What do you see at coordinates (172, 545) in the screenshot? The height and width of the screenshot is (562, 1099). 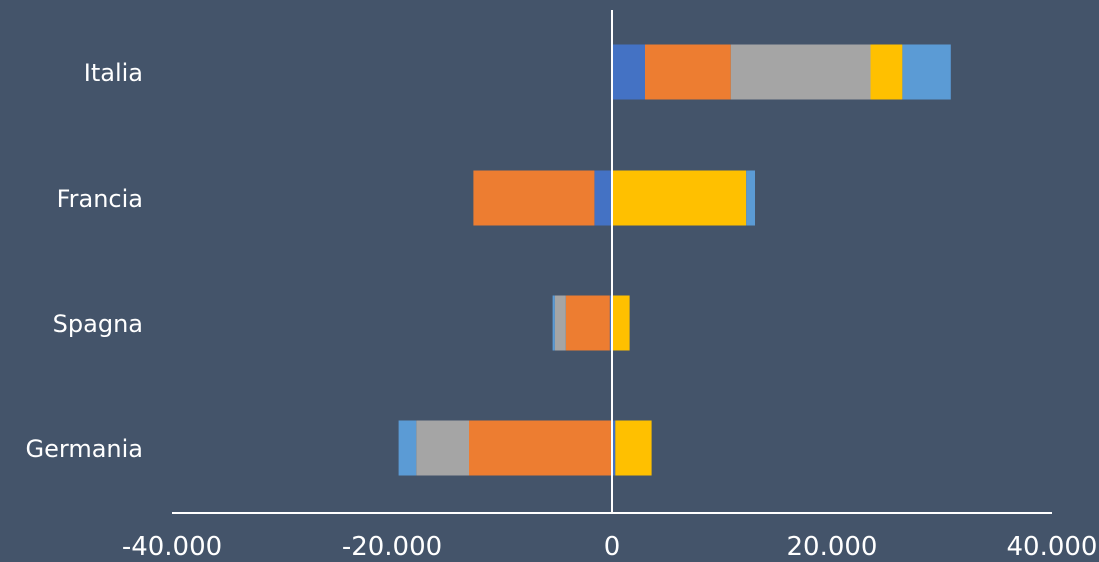 I see `x-tick-label: -40.000` at bounding box center [172, 545].